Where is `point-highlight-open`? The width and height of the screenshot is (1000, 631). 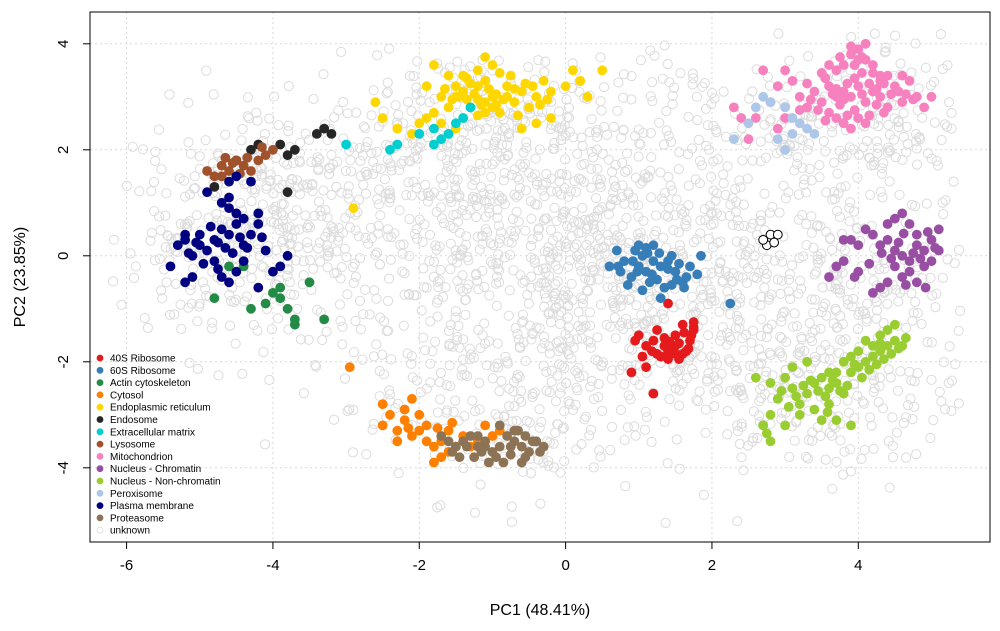
point-highlight-open is located at coordinates (777, 234).